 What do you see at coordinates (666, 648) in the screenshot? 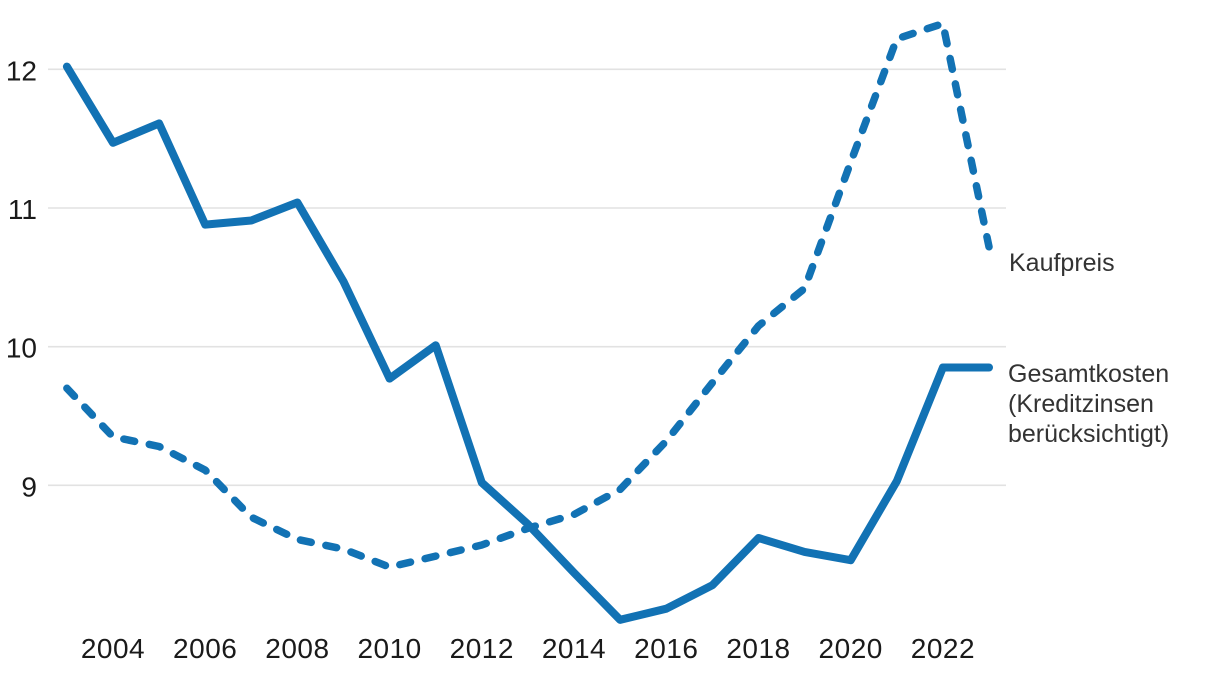
I see `x-tick-label: 2016` at bounding box center [666, 648].